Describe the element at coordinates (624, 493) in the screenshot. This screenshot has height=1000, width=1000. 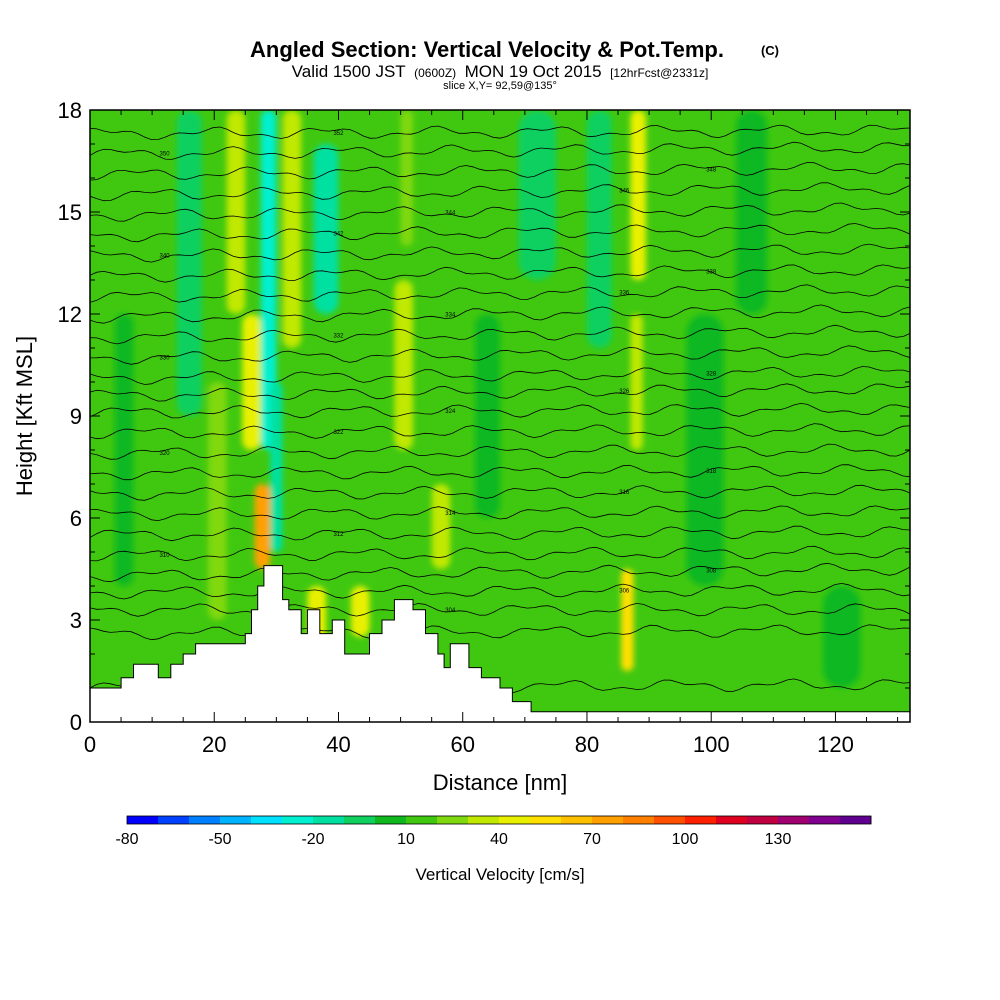
I see `theta-contour-label: 316` at that location.